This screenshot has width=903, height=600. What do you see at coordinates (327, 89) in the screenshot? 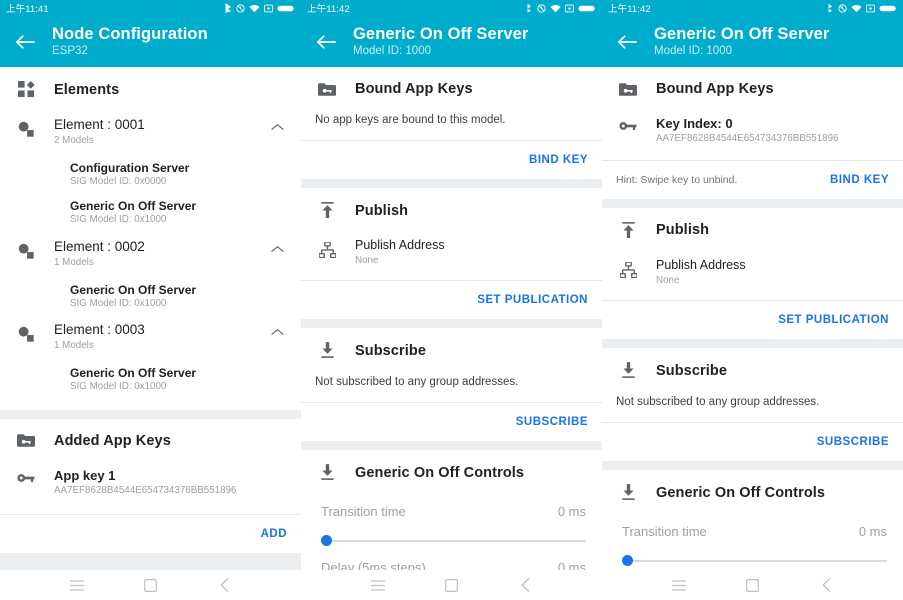
I see `folder-key-icon` at bounding box center [327, 89].